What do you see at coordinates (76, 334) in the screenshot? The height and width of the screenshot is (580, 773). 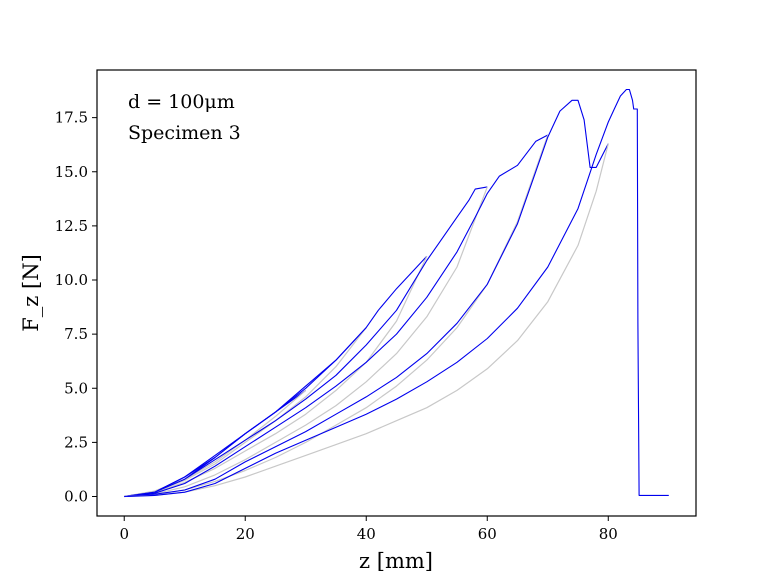 I see `y-tick-label: 7.5` at bounding box center [76, 334].